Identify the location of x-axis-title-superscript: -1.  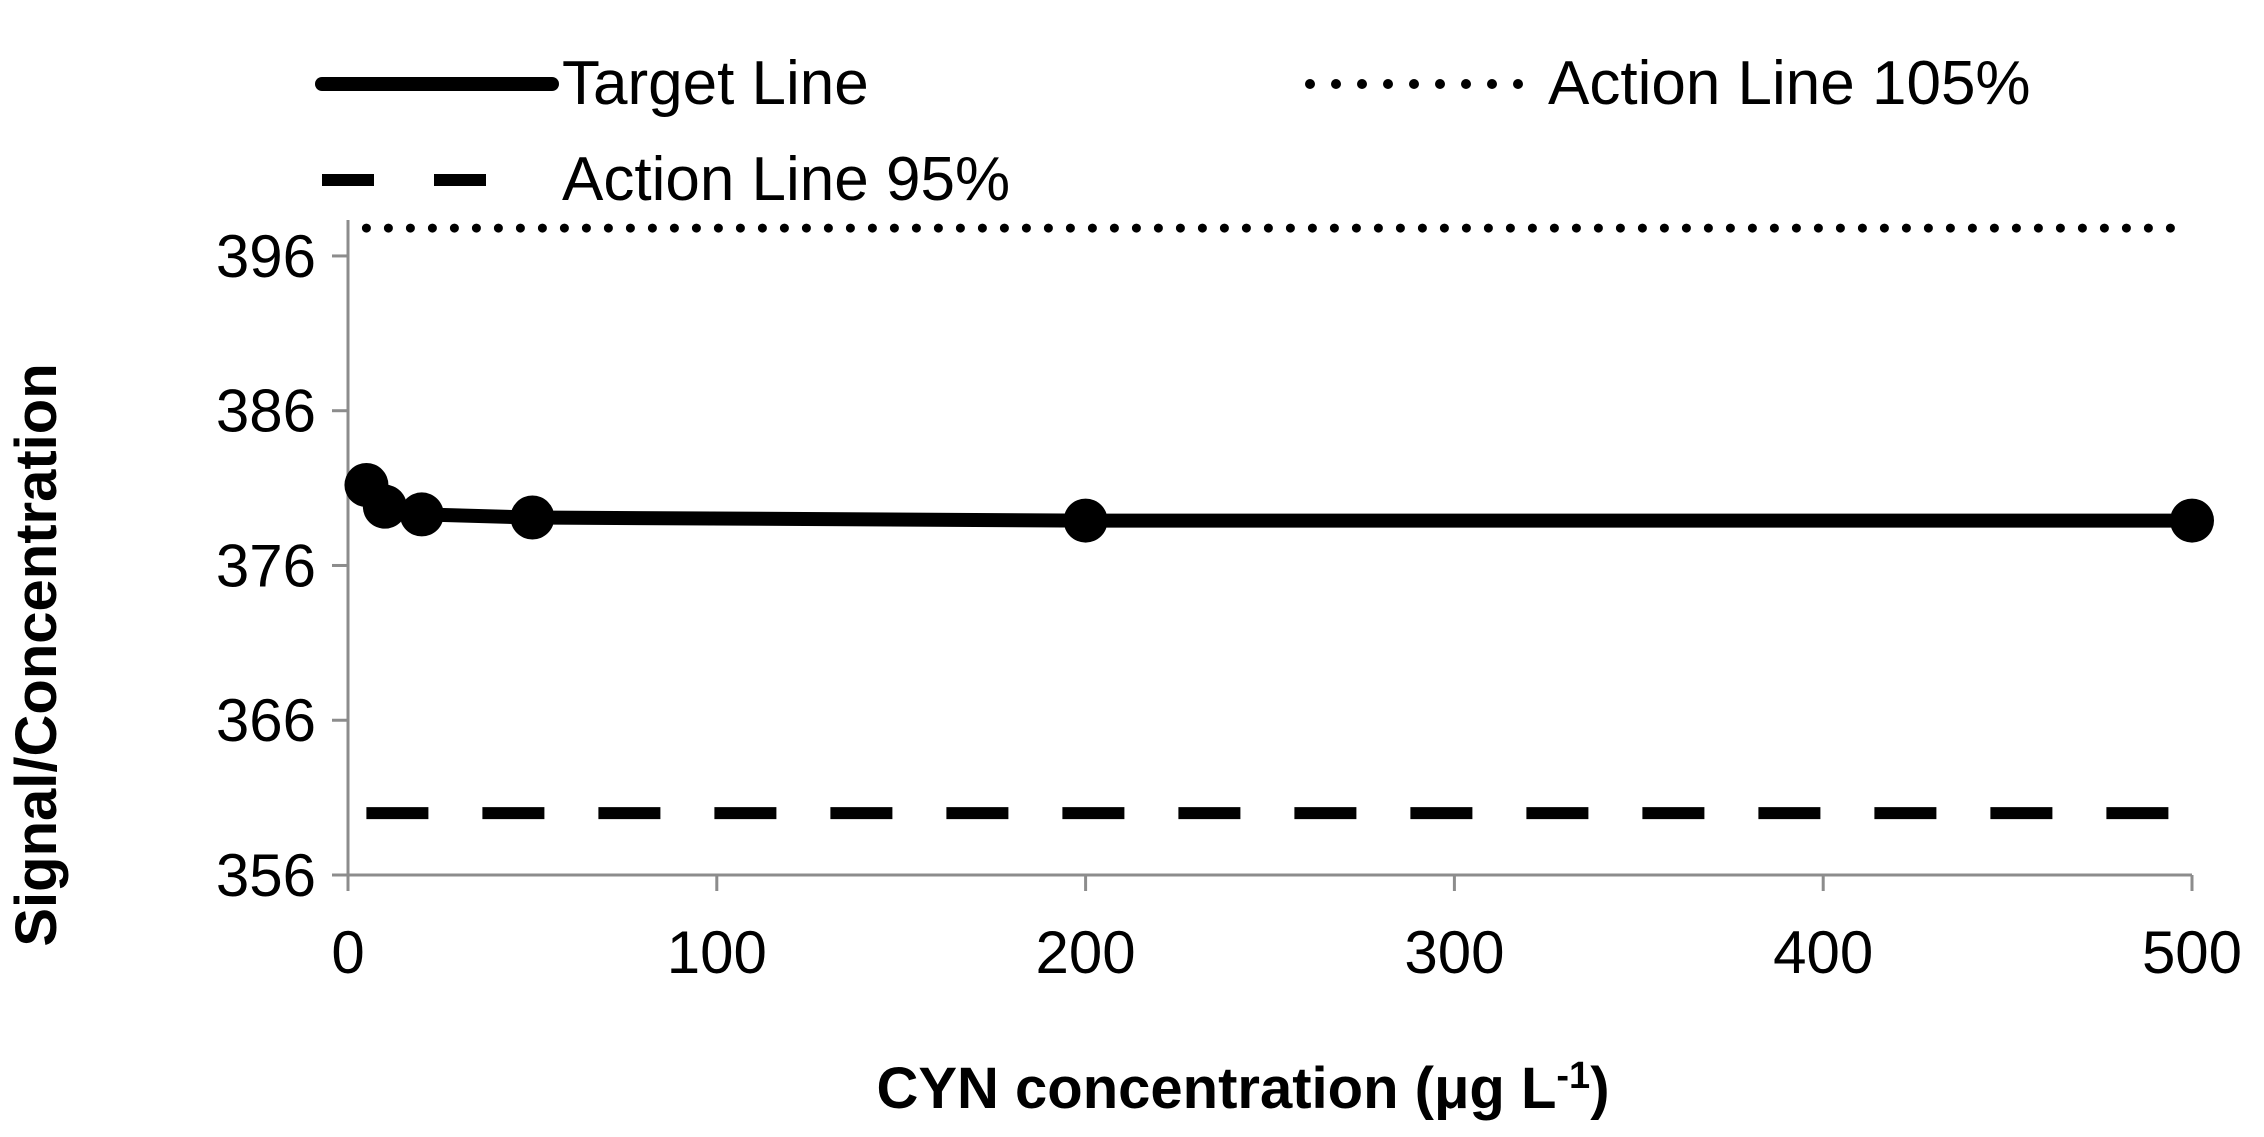
(1573, 1076).